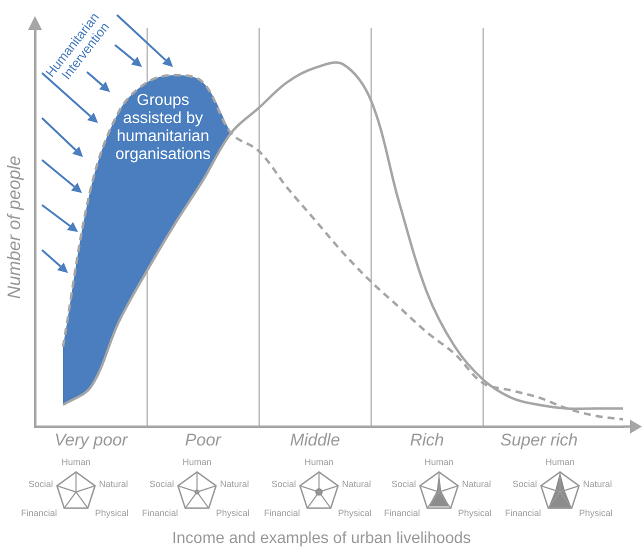 The height and width of the screenshot is (555, 643). I want to click on x-tick-label: Super rich, so click(539, 440).